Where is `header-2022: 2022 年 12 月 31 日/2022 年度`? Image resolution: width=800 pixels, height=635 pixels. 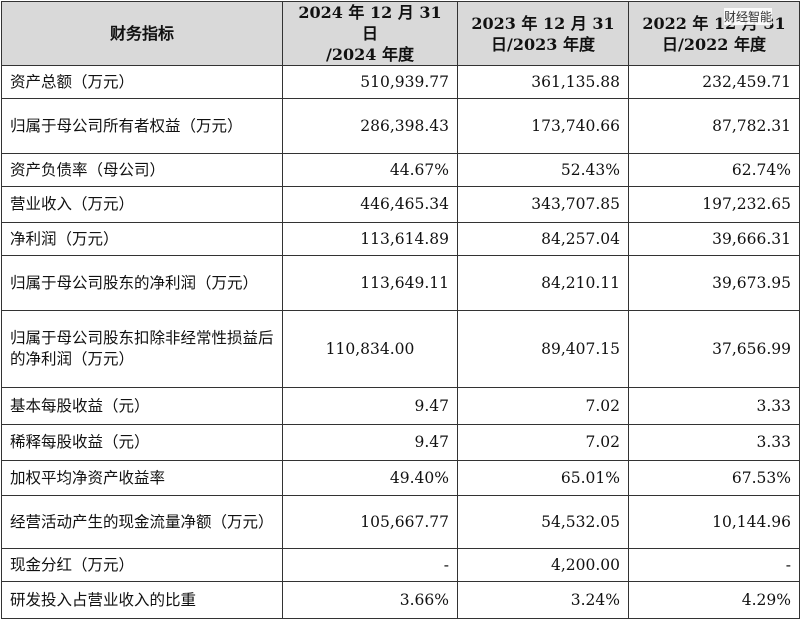
header-2022: 2022 年 12 月 31 日/2022 年度 is located at coordinates (714, 33).